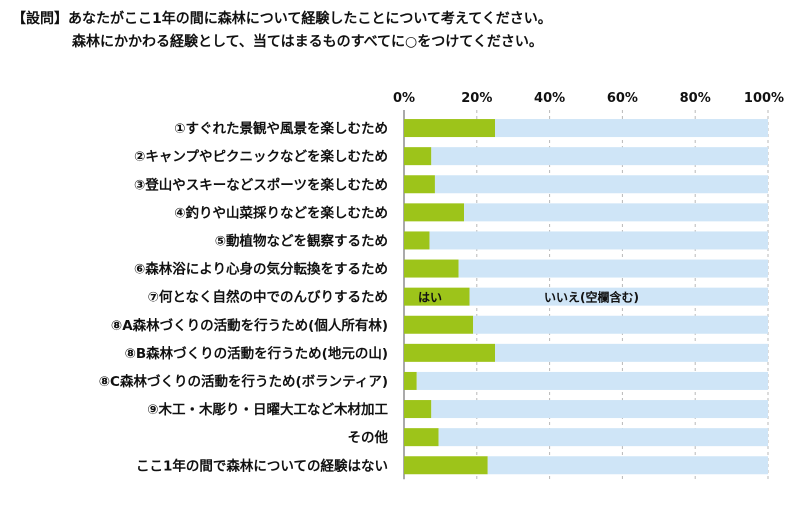 The image size is (800, 508). Describe the element at coordinates (476, 98) in the screenshot. I see `x-tick-label: 20%` at that location.